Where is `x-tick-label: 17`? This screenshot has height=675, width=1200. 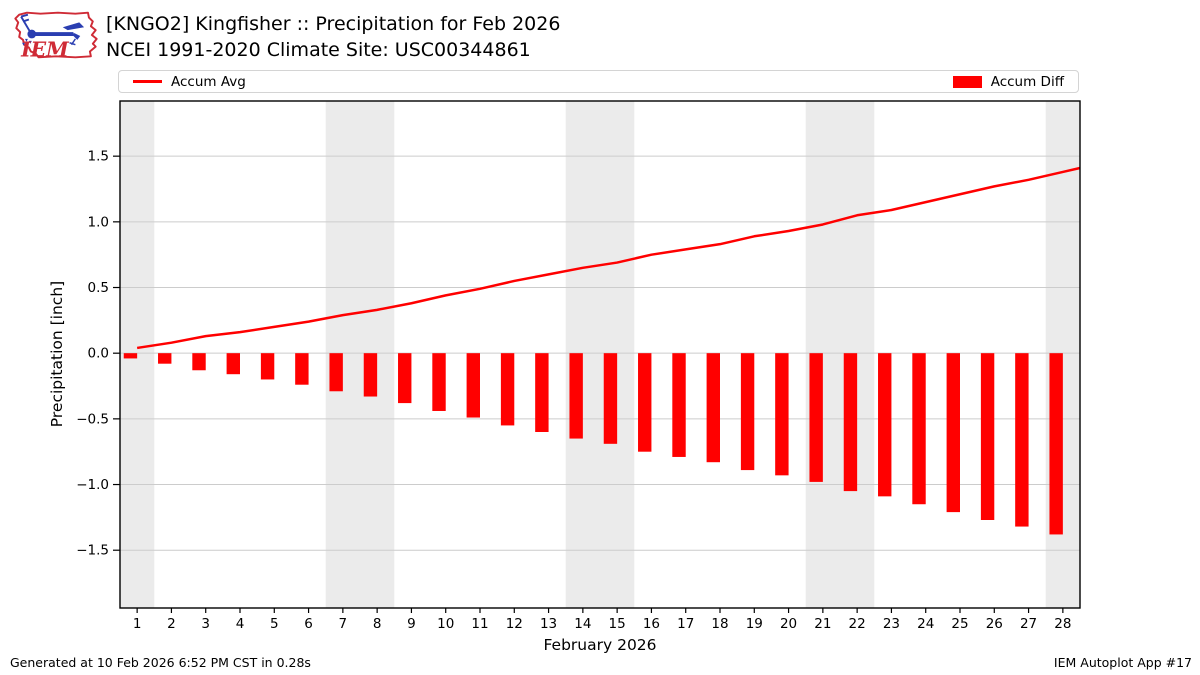
x-tick-label: 17 is located at coordinates (685, 624).